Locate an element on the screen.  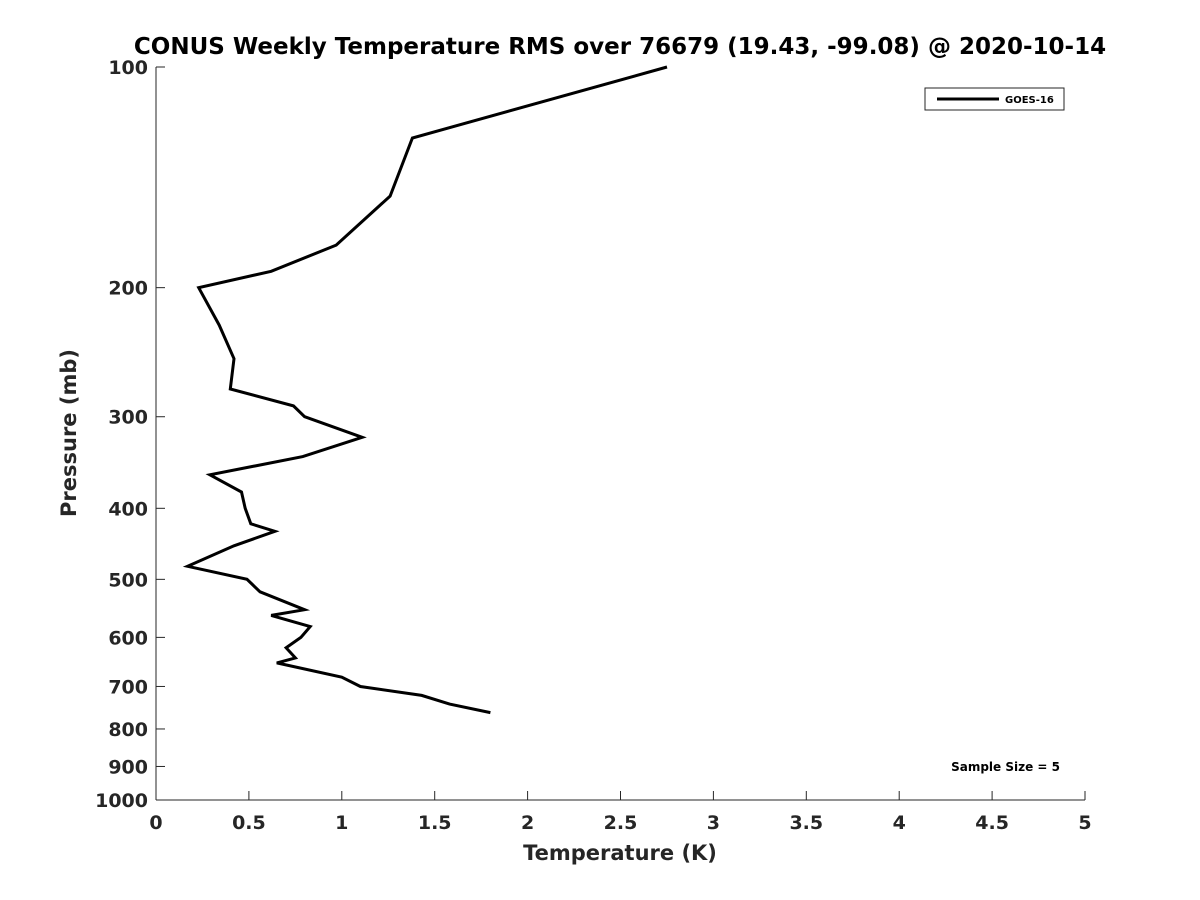
x-tick-label: 3 is located at coordinates (713, 823).